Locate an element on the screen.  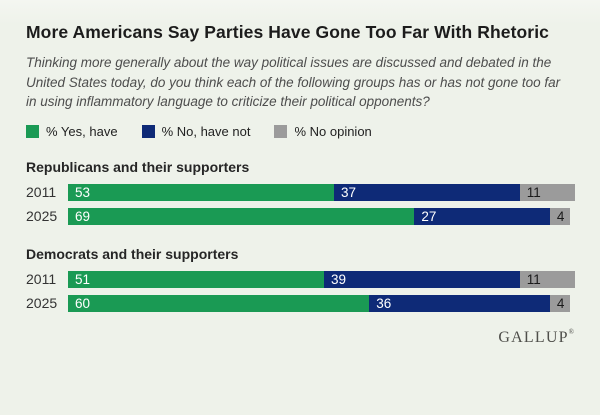
bar-track: 51 39 11 is located at coordinates (321, 279).